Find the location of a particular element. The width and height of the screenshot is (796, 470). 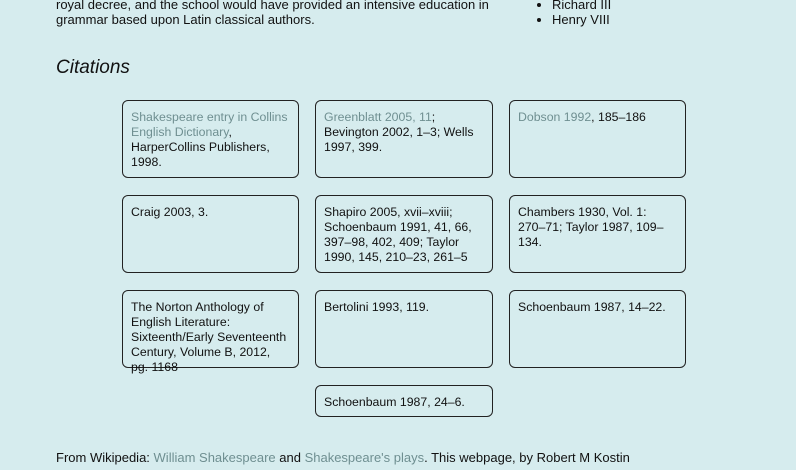

citation-text: ; Bevington 2002, 1–3; Wells 1997, 399. is located at coordinates (399, 132).